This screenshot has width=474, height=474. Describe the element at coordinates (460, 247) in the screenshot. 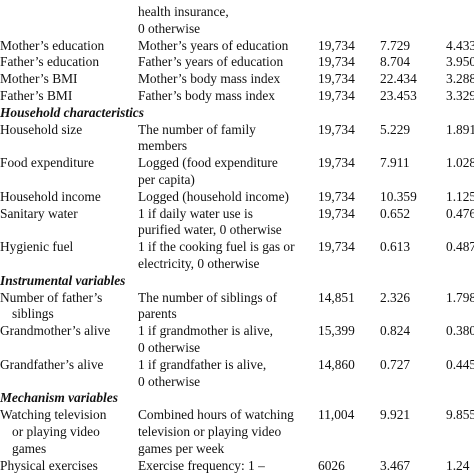

I see `sd-cell: 0.487` at that location.